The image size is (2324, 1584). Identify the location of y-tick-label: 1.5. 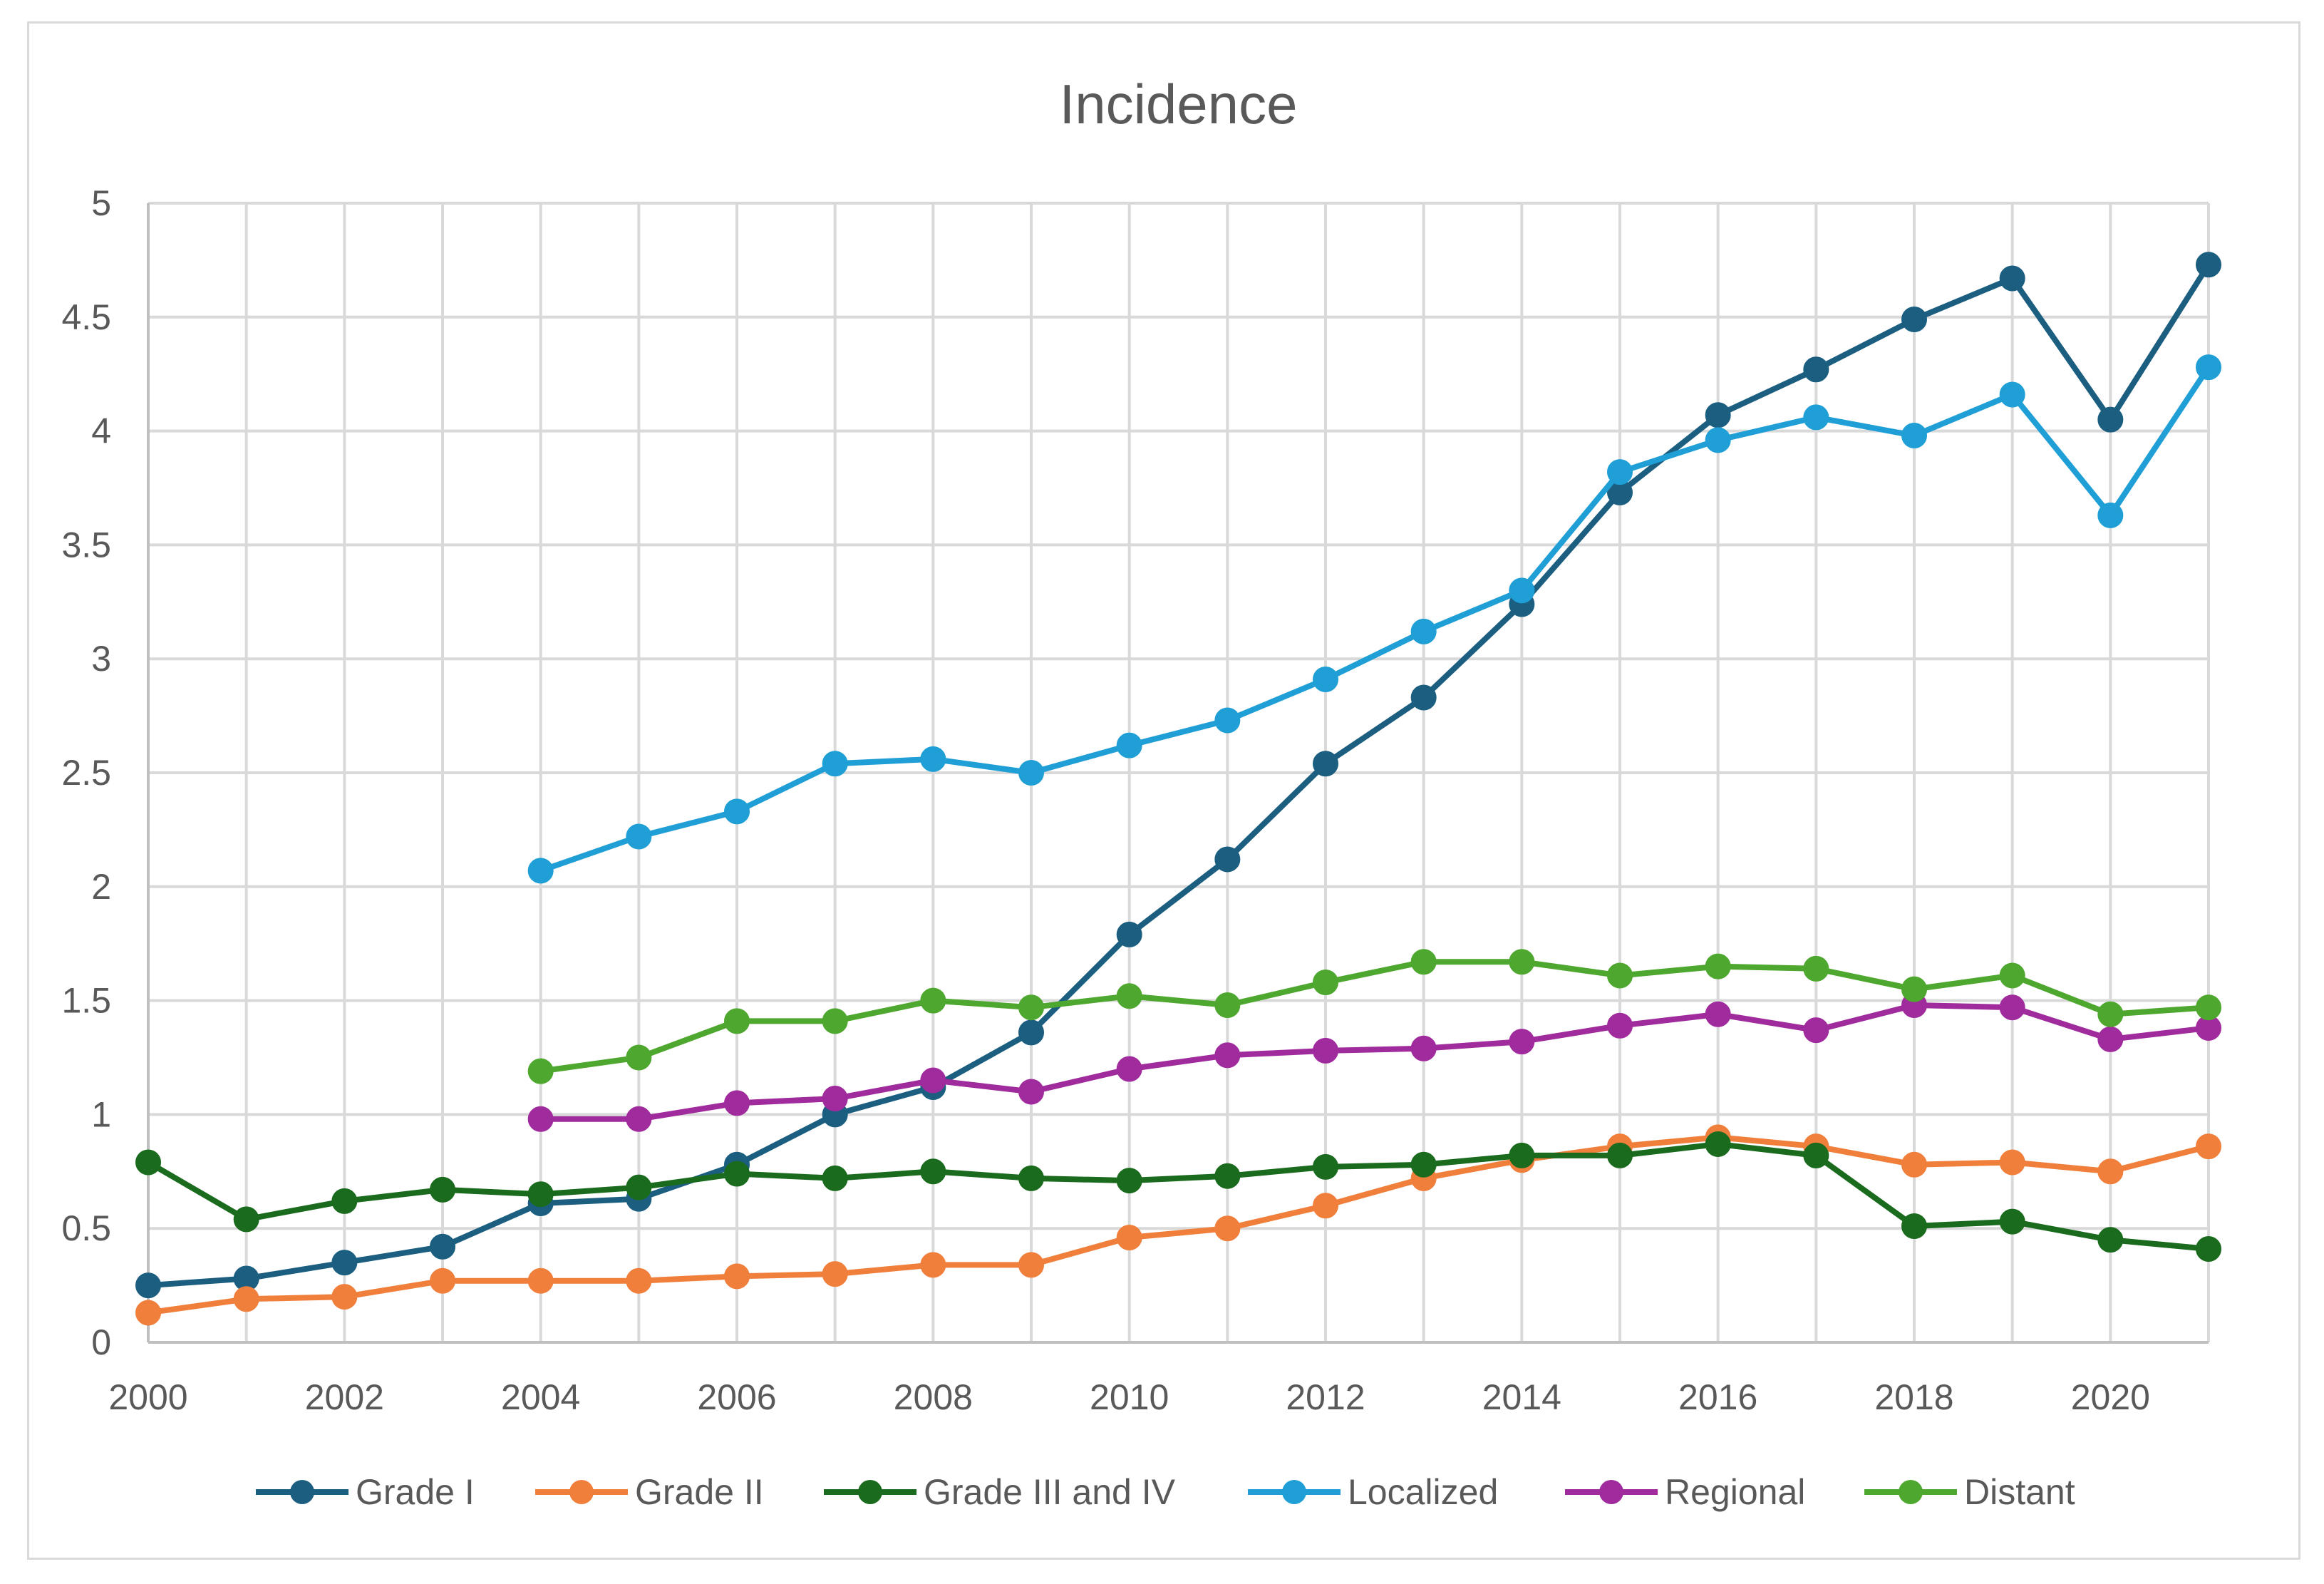
(86, 1001).